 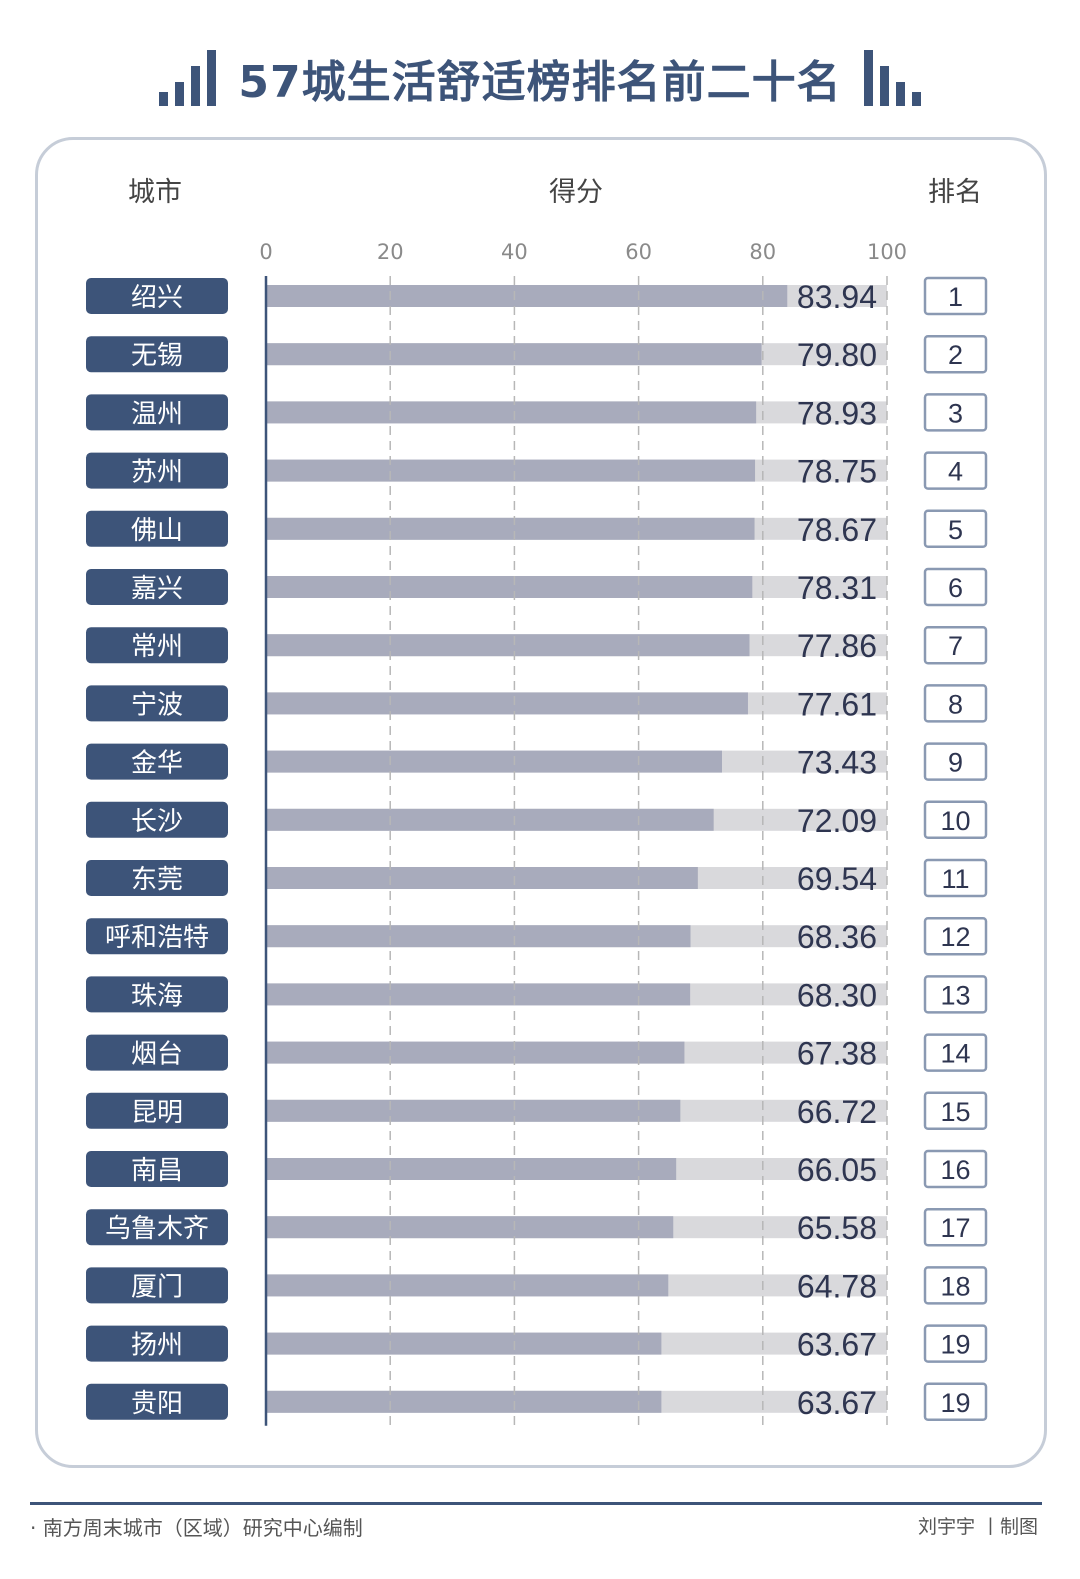 I want to click on city-label: 贵阳, so click(x=157, y=1404).